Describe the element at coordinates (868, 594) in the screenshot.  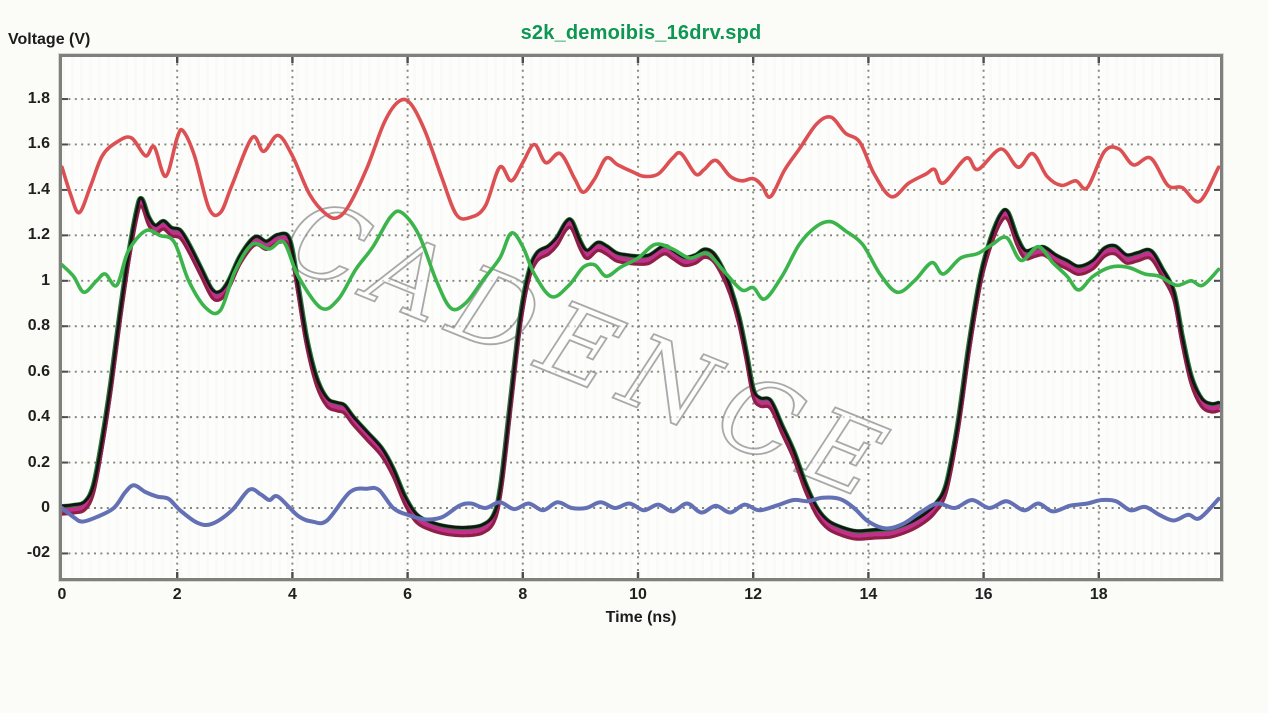
I see `x-tick-label: 14` at that location.